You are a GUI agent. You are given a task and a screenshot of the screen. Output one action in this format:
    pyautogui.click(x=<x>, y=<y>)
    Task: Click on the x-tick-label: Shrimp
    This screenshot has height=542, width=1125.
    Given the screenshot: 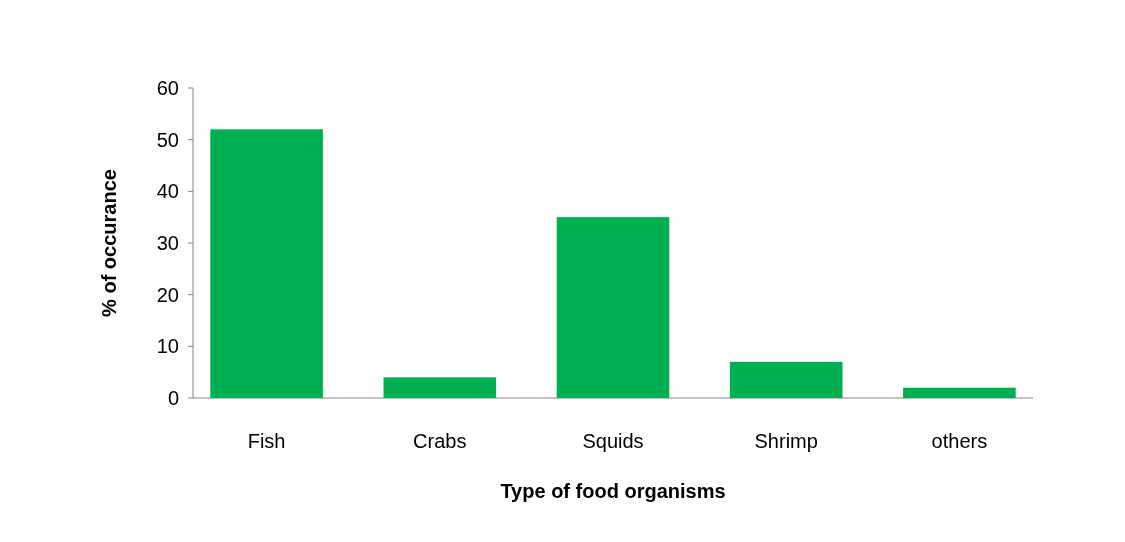 What is the action you would take?
    pyautogui.click(x=786, y=441)
    